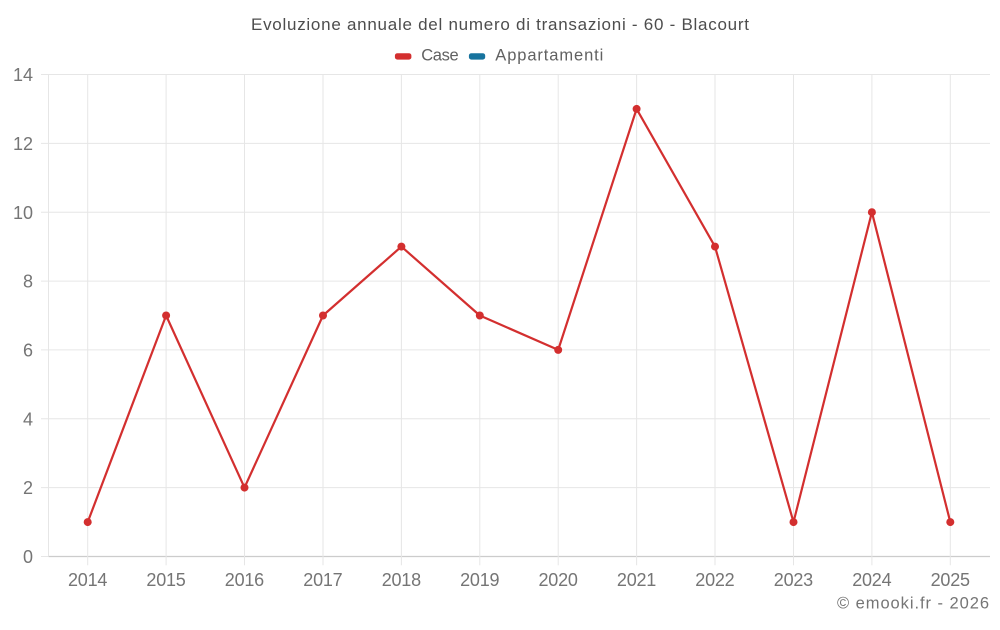 The image size is (1000, 630). Describe the element at coordinates (165, 580) in the screenshot. I see `svg-text: 2015` at that location.